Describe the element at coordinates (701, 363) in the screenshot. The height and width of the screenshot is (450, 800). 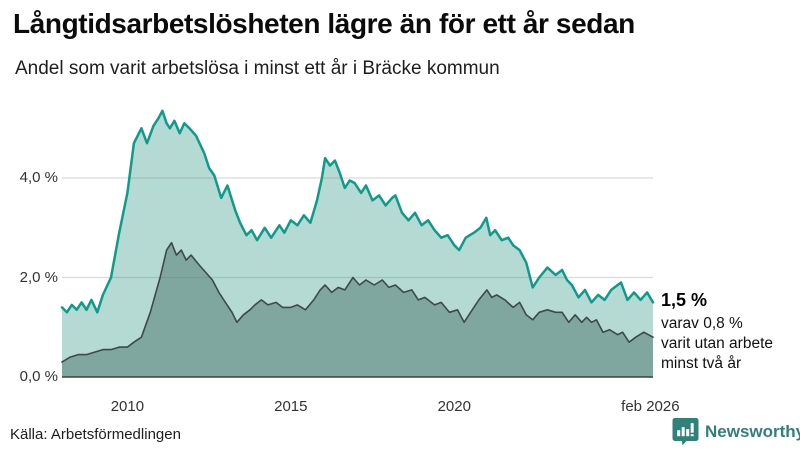
I see `end-note-line-3: minst två år` at that location.